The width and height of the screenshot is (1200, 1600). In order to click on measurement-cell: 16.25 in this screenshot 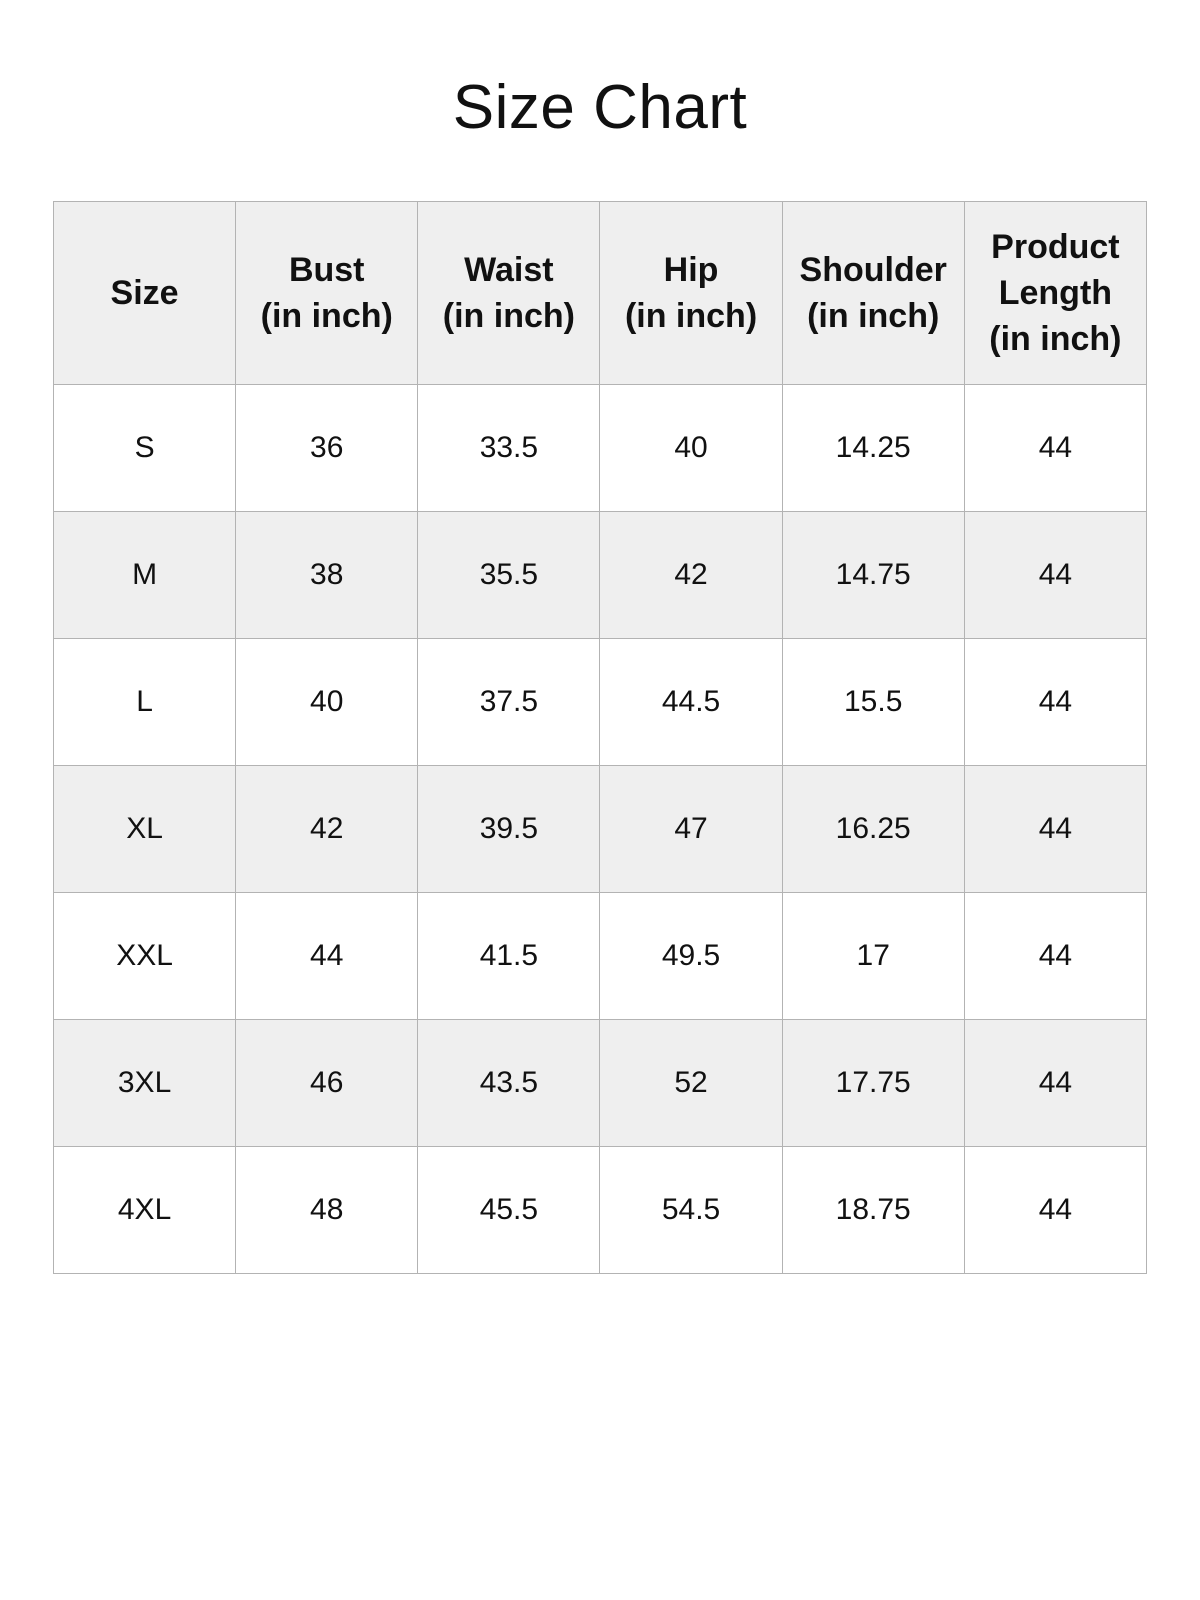, I will do `click(873, 829)`.